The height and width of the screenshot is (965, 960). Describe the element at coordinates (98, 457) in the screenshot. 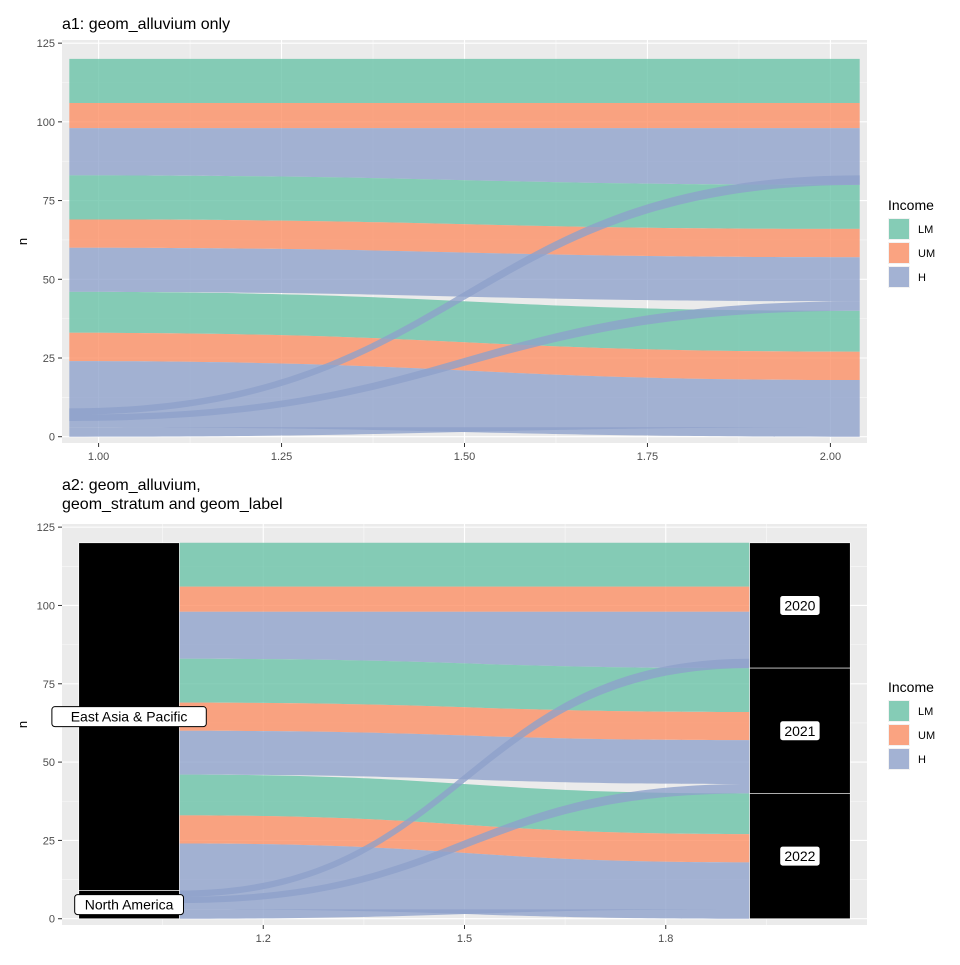

I see `x-tick-label: 1.00` at that location.